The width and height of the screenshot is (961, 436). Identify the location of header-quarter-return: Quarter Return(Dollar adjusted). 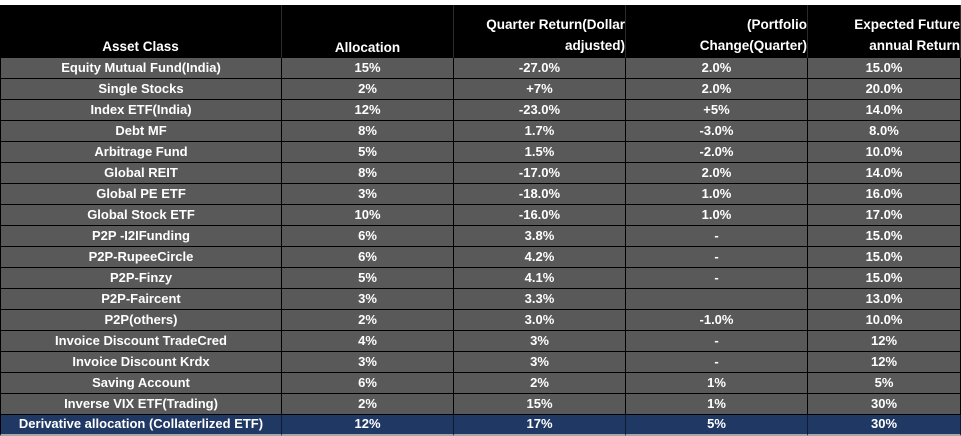
(540, 31).